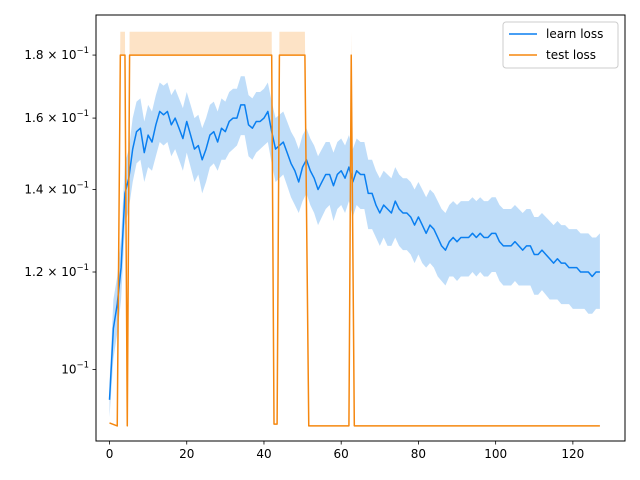 Image resolution: width=640 pixels, height=480 pixels. Describe the element at coordinates (341, 454) in the screenshot. I see `x-tick-label: 60` at that location.